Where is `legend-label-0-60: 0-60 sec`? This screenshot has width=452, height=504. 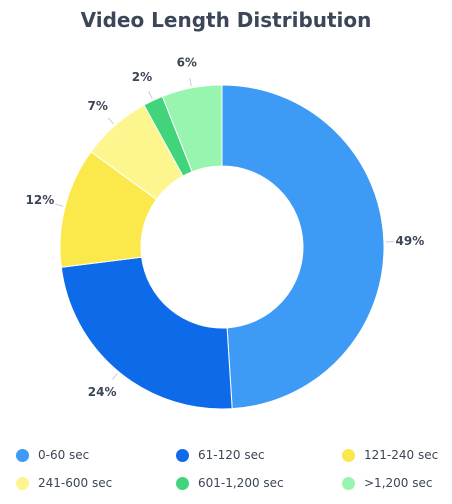 legend-label-0-60: 0-60 sec is located at coordinates (64, 455).